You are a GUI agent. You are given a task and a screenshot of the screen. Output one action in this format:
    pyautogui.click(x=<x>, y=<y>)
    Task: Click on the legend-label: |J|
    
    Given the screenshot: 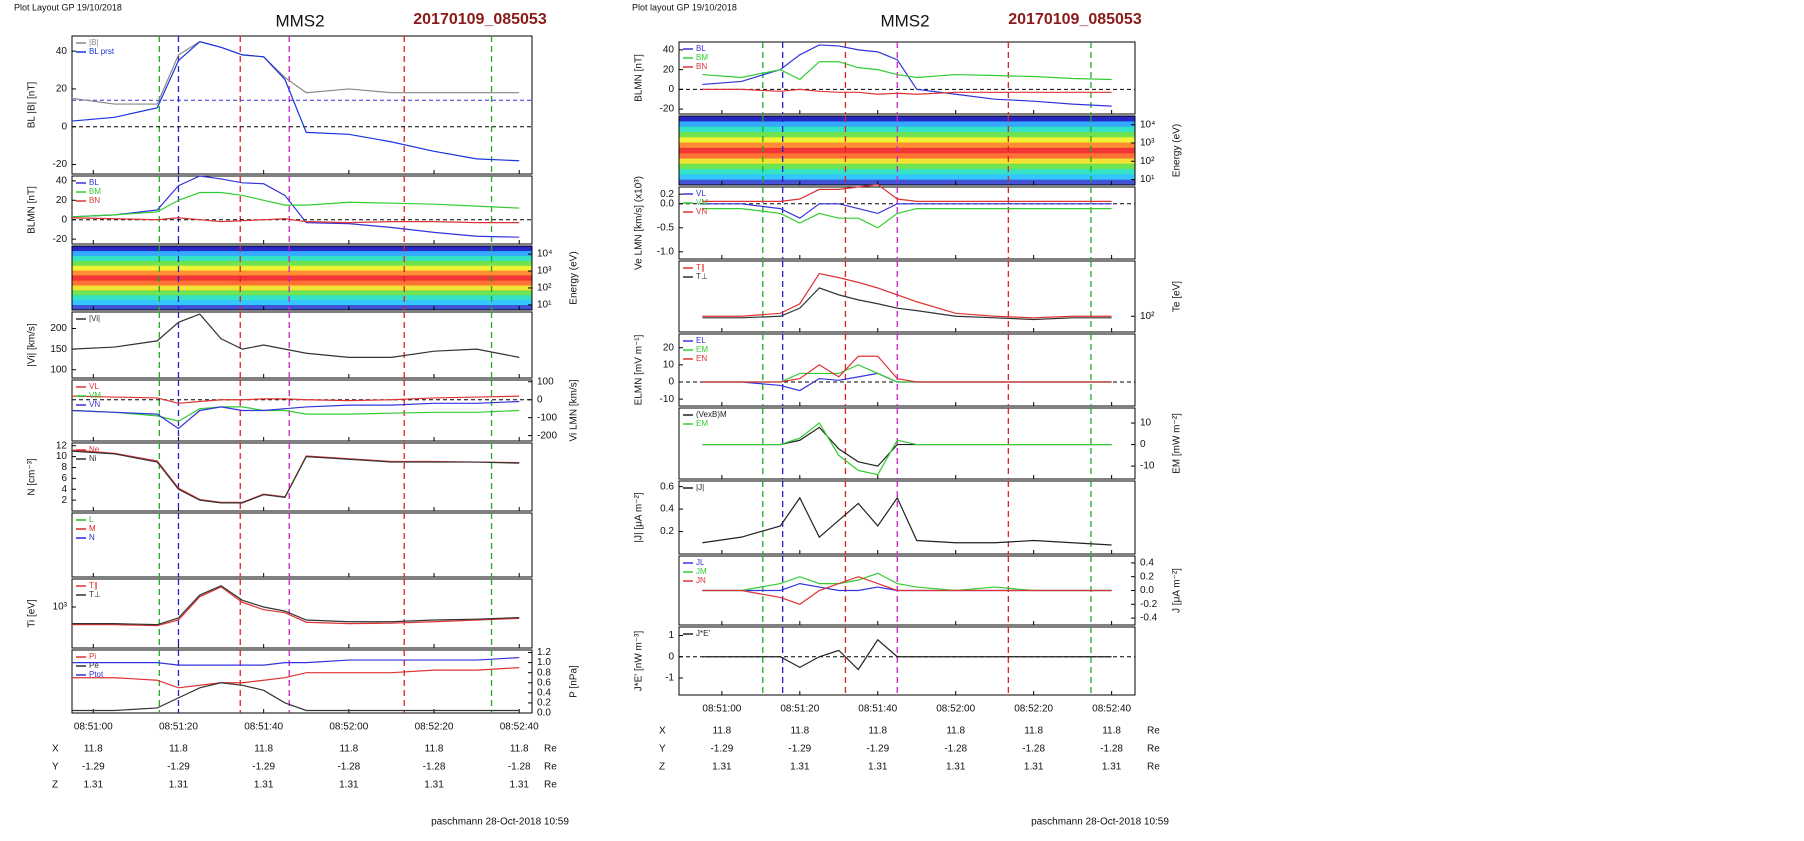 What is the action you would take?
    pyautogui.click(x=700, y=487)
    